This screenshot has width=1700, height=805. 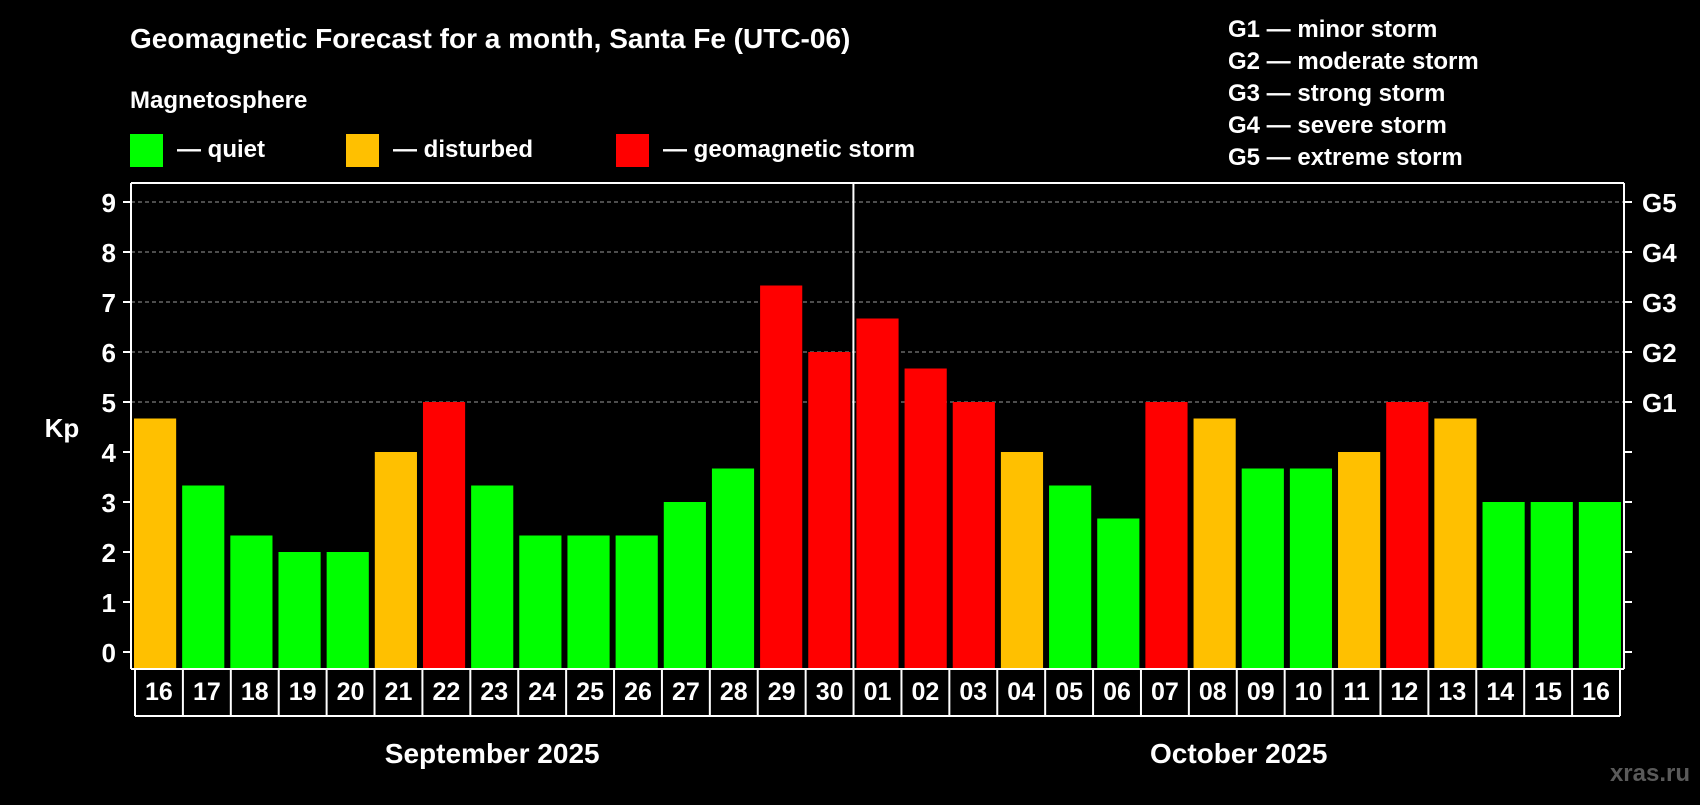 What do you see at coordinates (1261, 692) in the screenshot?
I see `x-tick-label-24: 09` at bounding box center [1261, 692].